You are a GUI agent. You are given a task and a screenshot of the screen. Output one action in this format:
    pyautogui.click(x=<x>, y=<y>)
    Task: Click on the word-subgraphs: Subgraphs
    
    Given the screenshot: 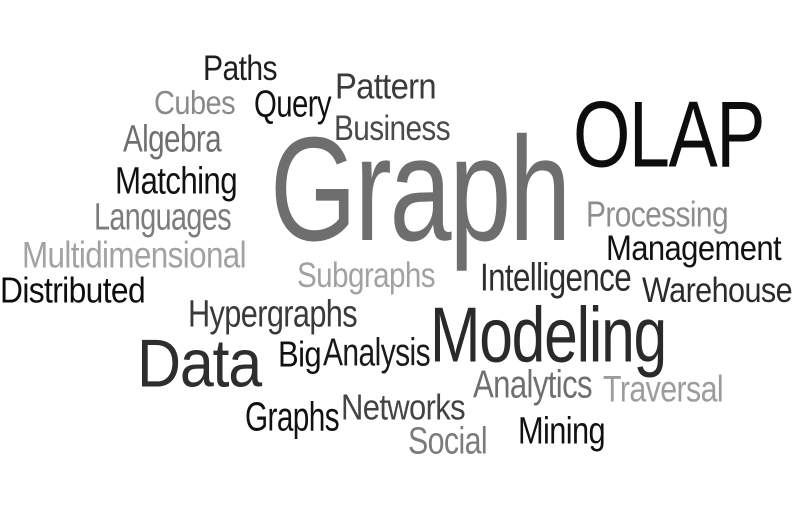 What is the action you would take?
    pyautogui.click(x=366, y=276)
    